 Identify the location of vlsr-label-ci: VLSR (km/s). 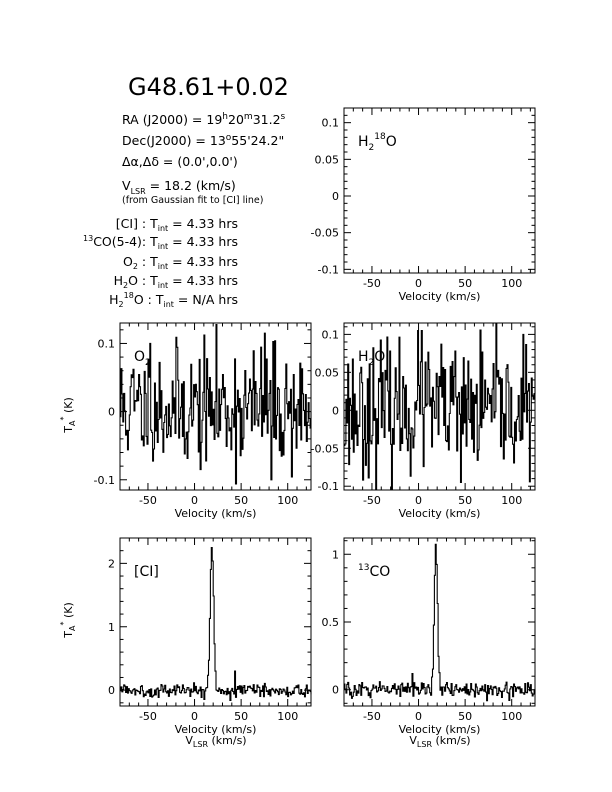
(215, 741).